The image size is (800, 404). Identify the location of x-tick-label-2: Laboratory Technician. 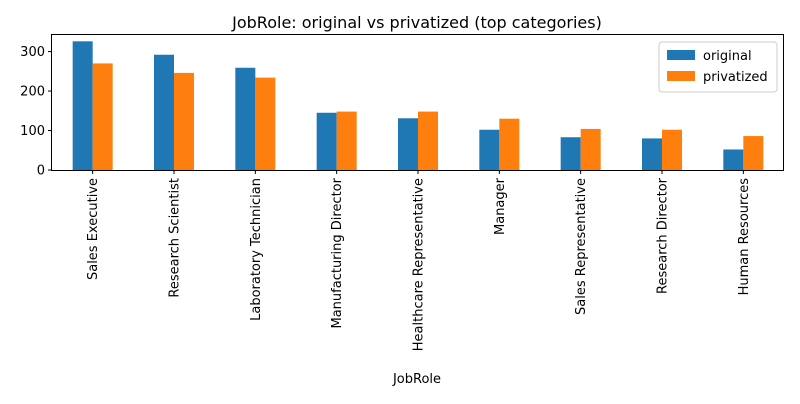
(256, 249).